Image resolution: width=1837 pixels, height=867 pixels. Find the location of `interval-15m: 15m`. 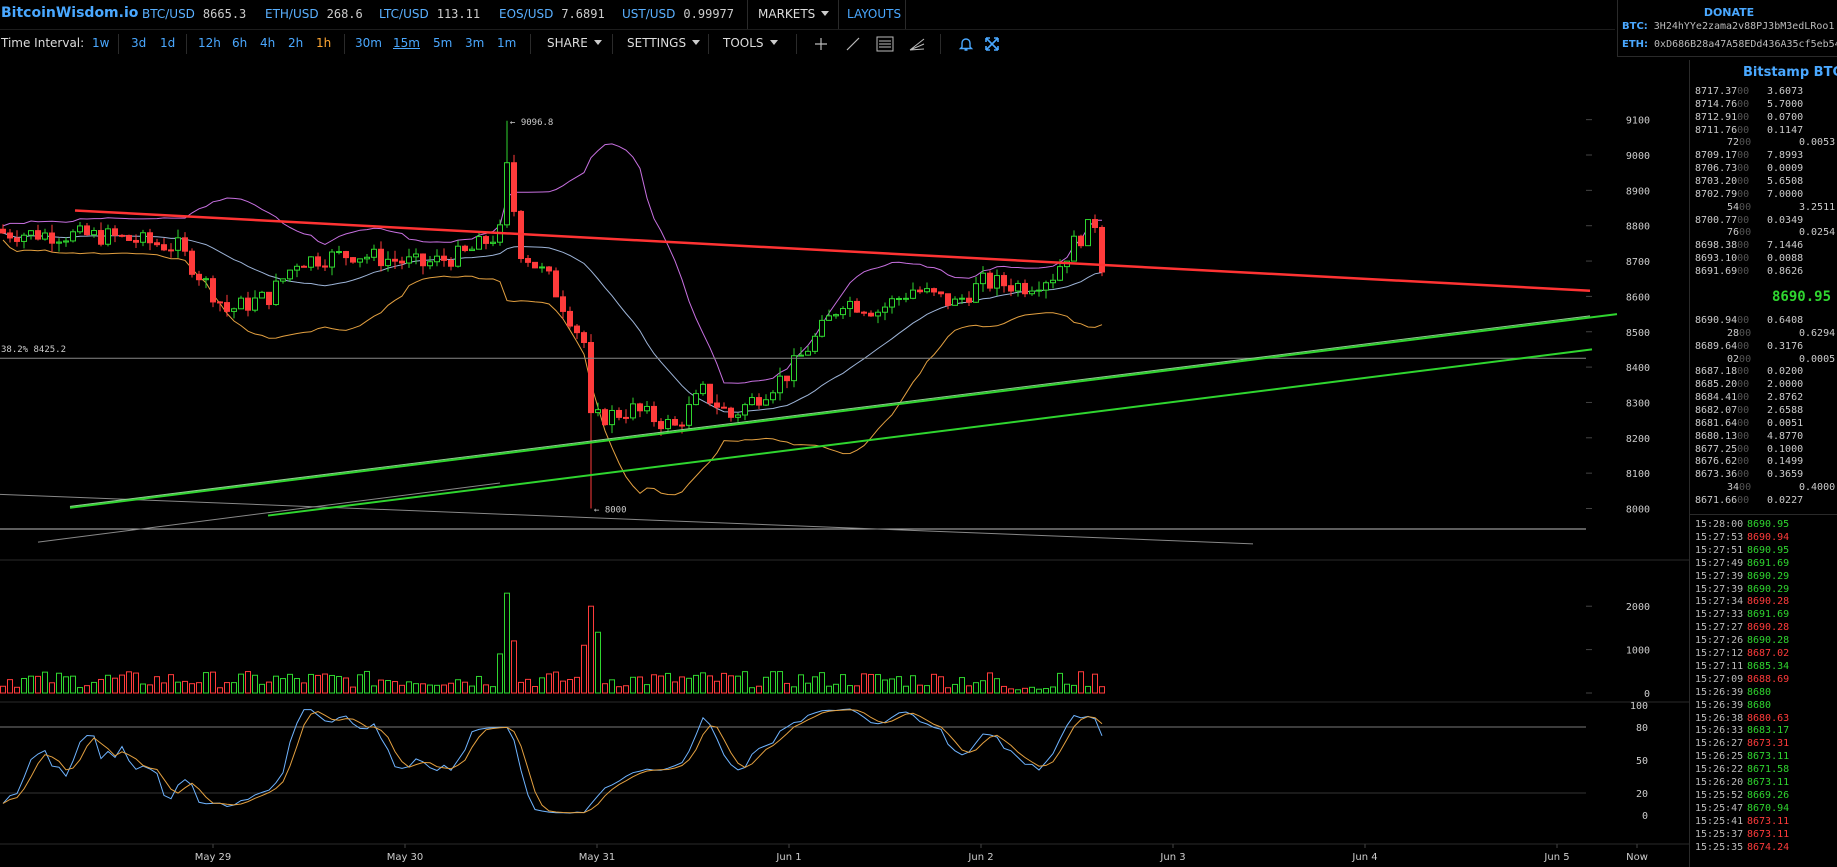

interval-15m: 15m is located at coordinates (406, 43).